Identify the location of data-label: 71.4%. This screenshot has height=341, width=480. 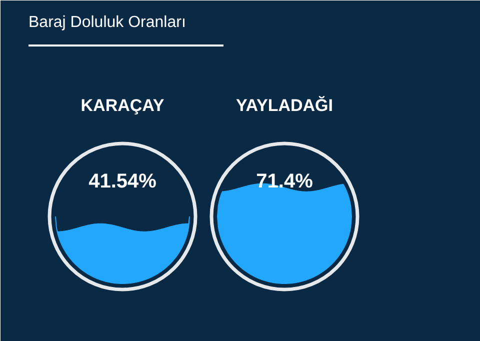
(285, 181).